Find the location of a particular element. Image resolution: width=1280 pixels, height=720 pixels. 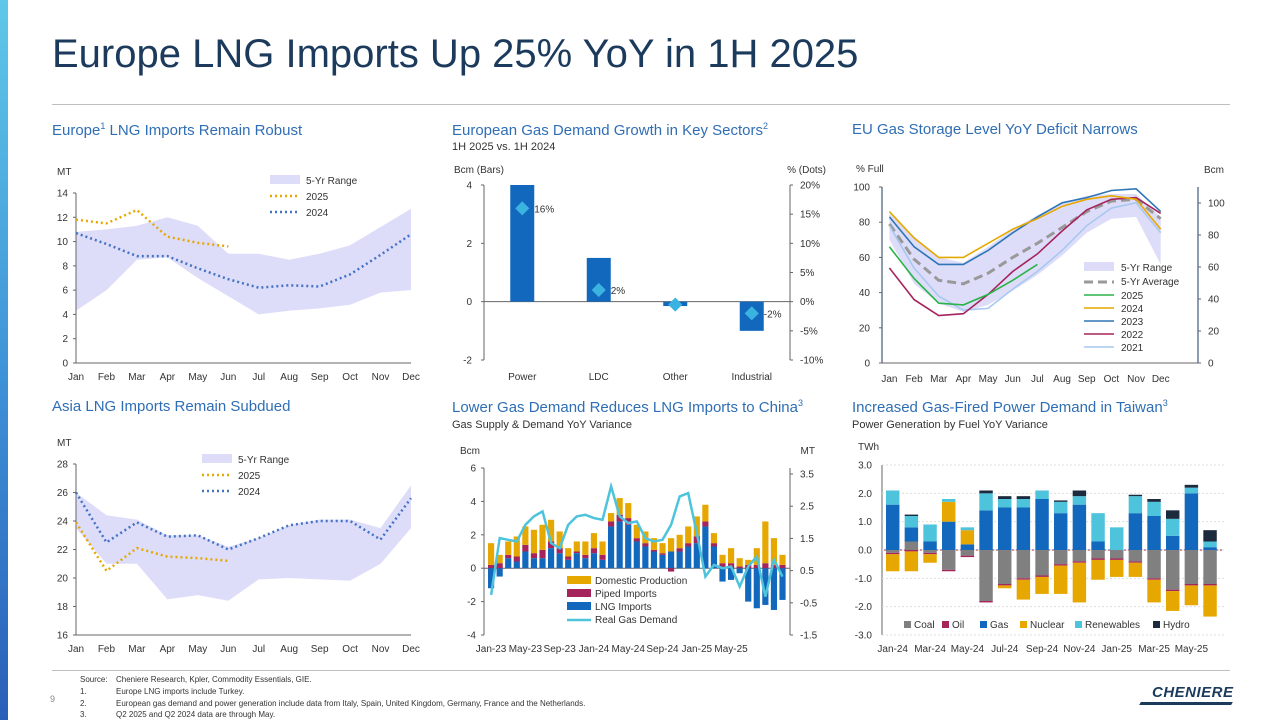

y-axis-label-left: Bcm (Bars) is located at coordinates (479, 170).